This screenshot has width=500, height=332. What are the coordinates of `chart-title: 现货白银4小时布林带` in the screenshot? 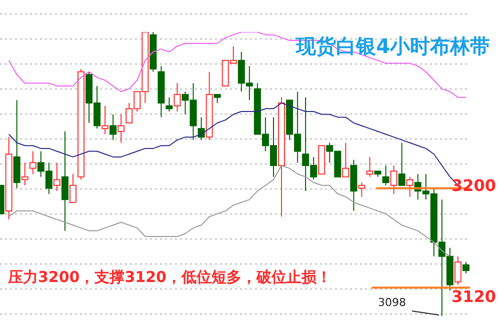 It's located at (393, 46).